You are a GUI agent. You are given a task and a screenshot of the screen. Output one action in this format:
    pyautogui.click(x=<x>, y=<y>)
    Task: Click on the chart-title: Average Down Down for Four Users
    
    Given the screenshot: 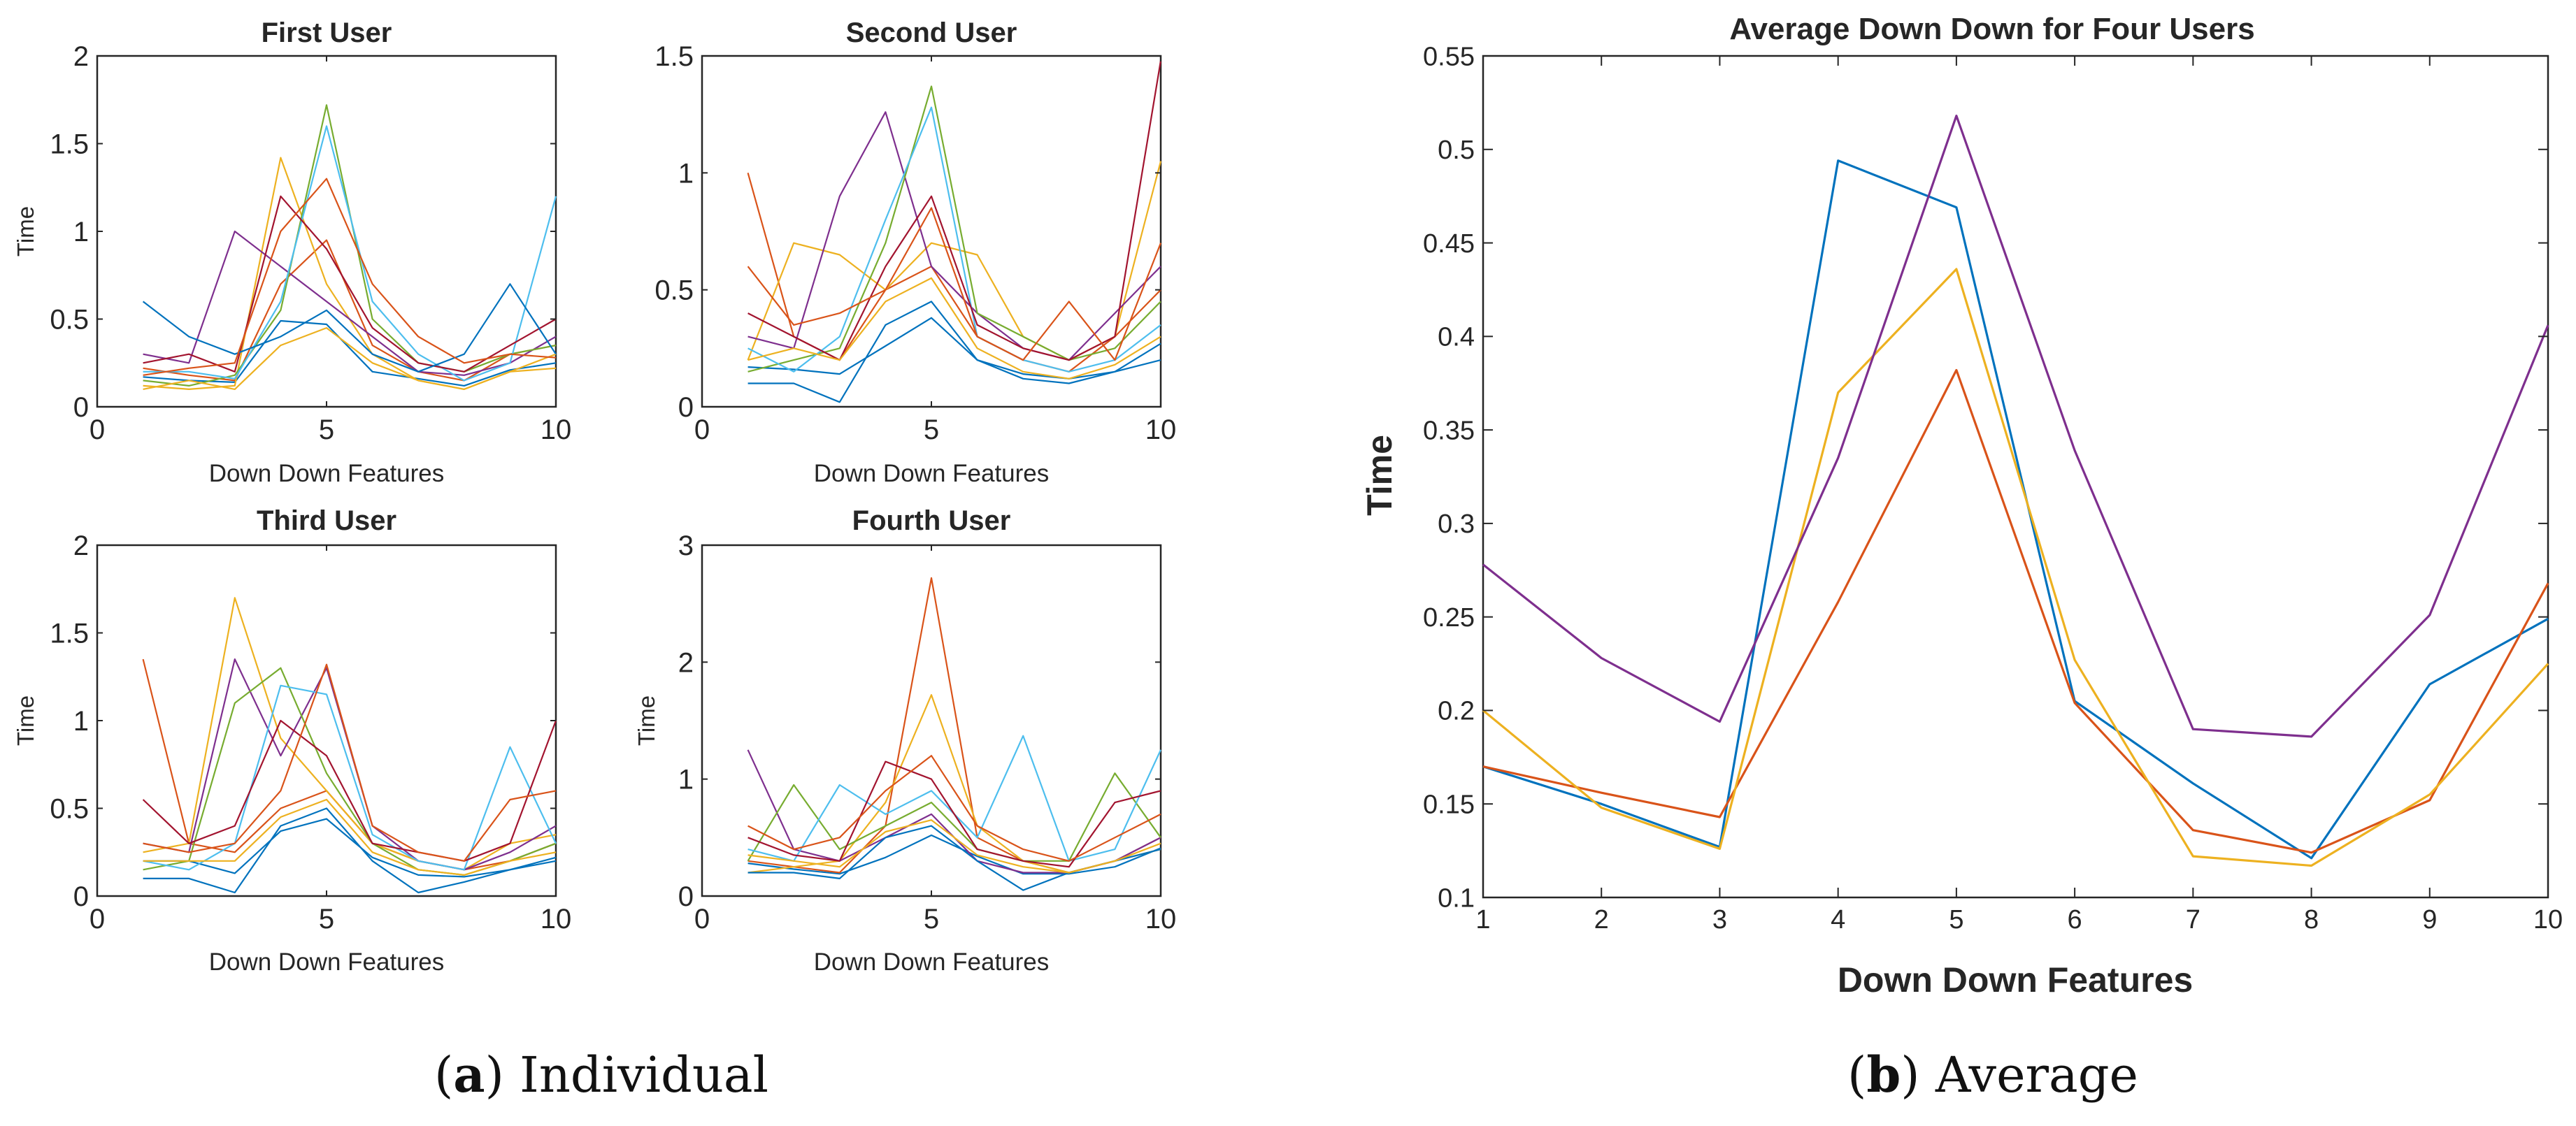 What is the action you would take?
    pyautogui.click(x=1991, y=29)
    